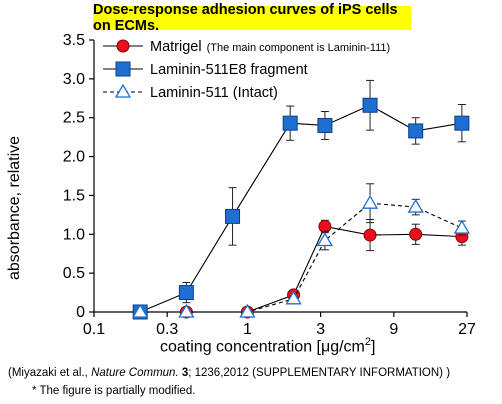  What do you see at coordinates (467, 329) in the screenshot?
I see `x-tick-label: 27` at bounding box center [467, 329].